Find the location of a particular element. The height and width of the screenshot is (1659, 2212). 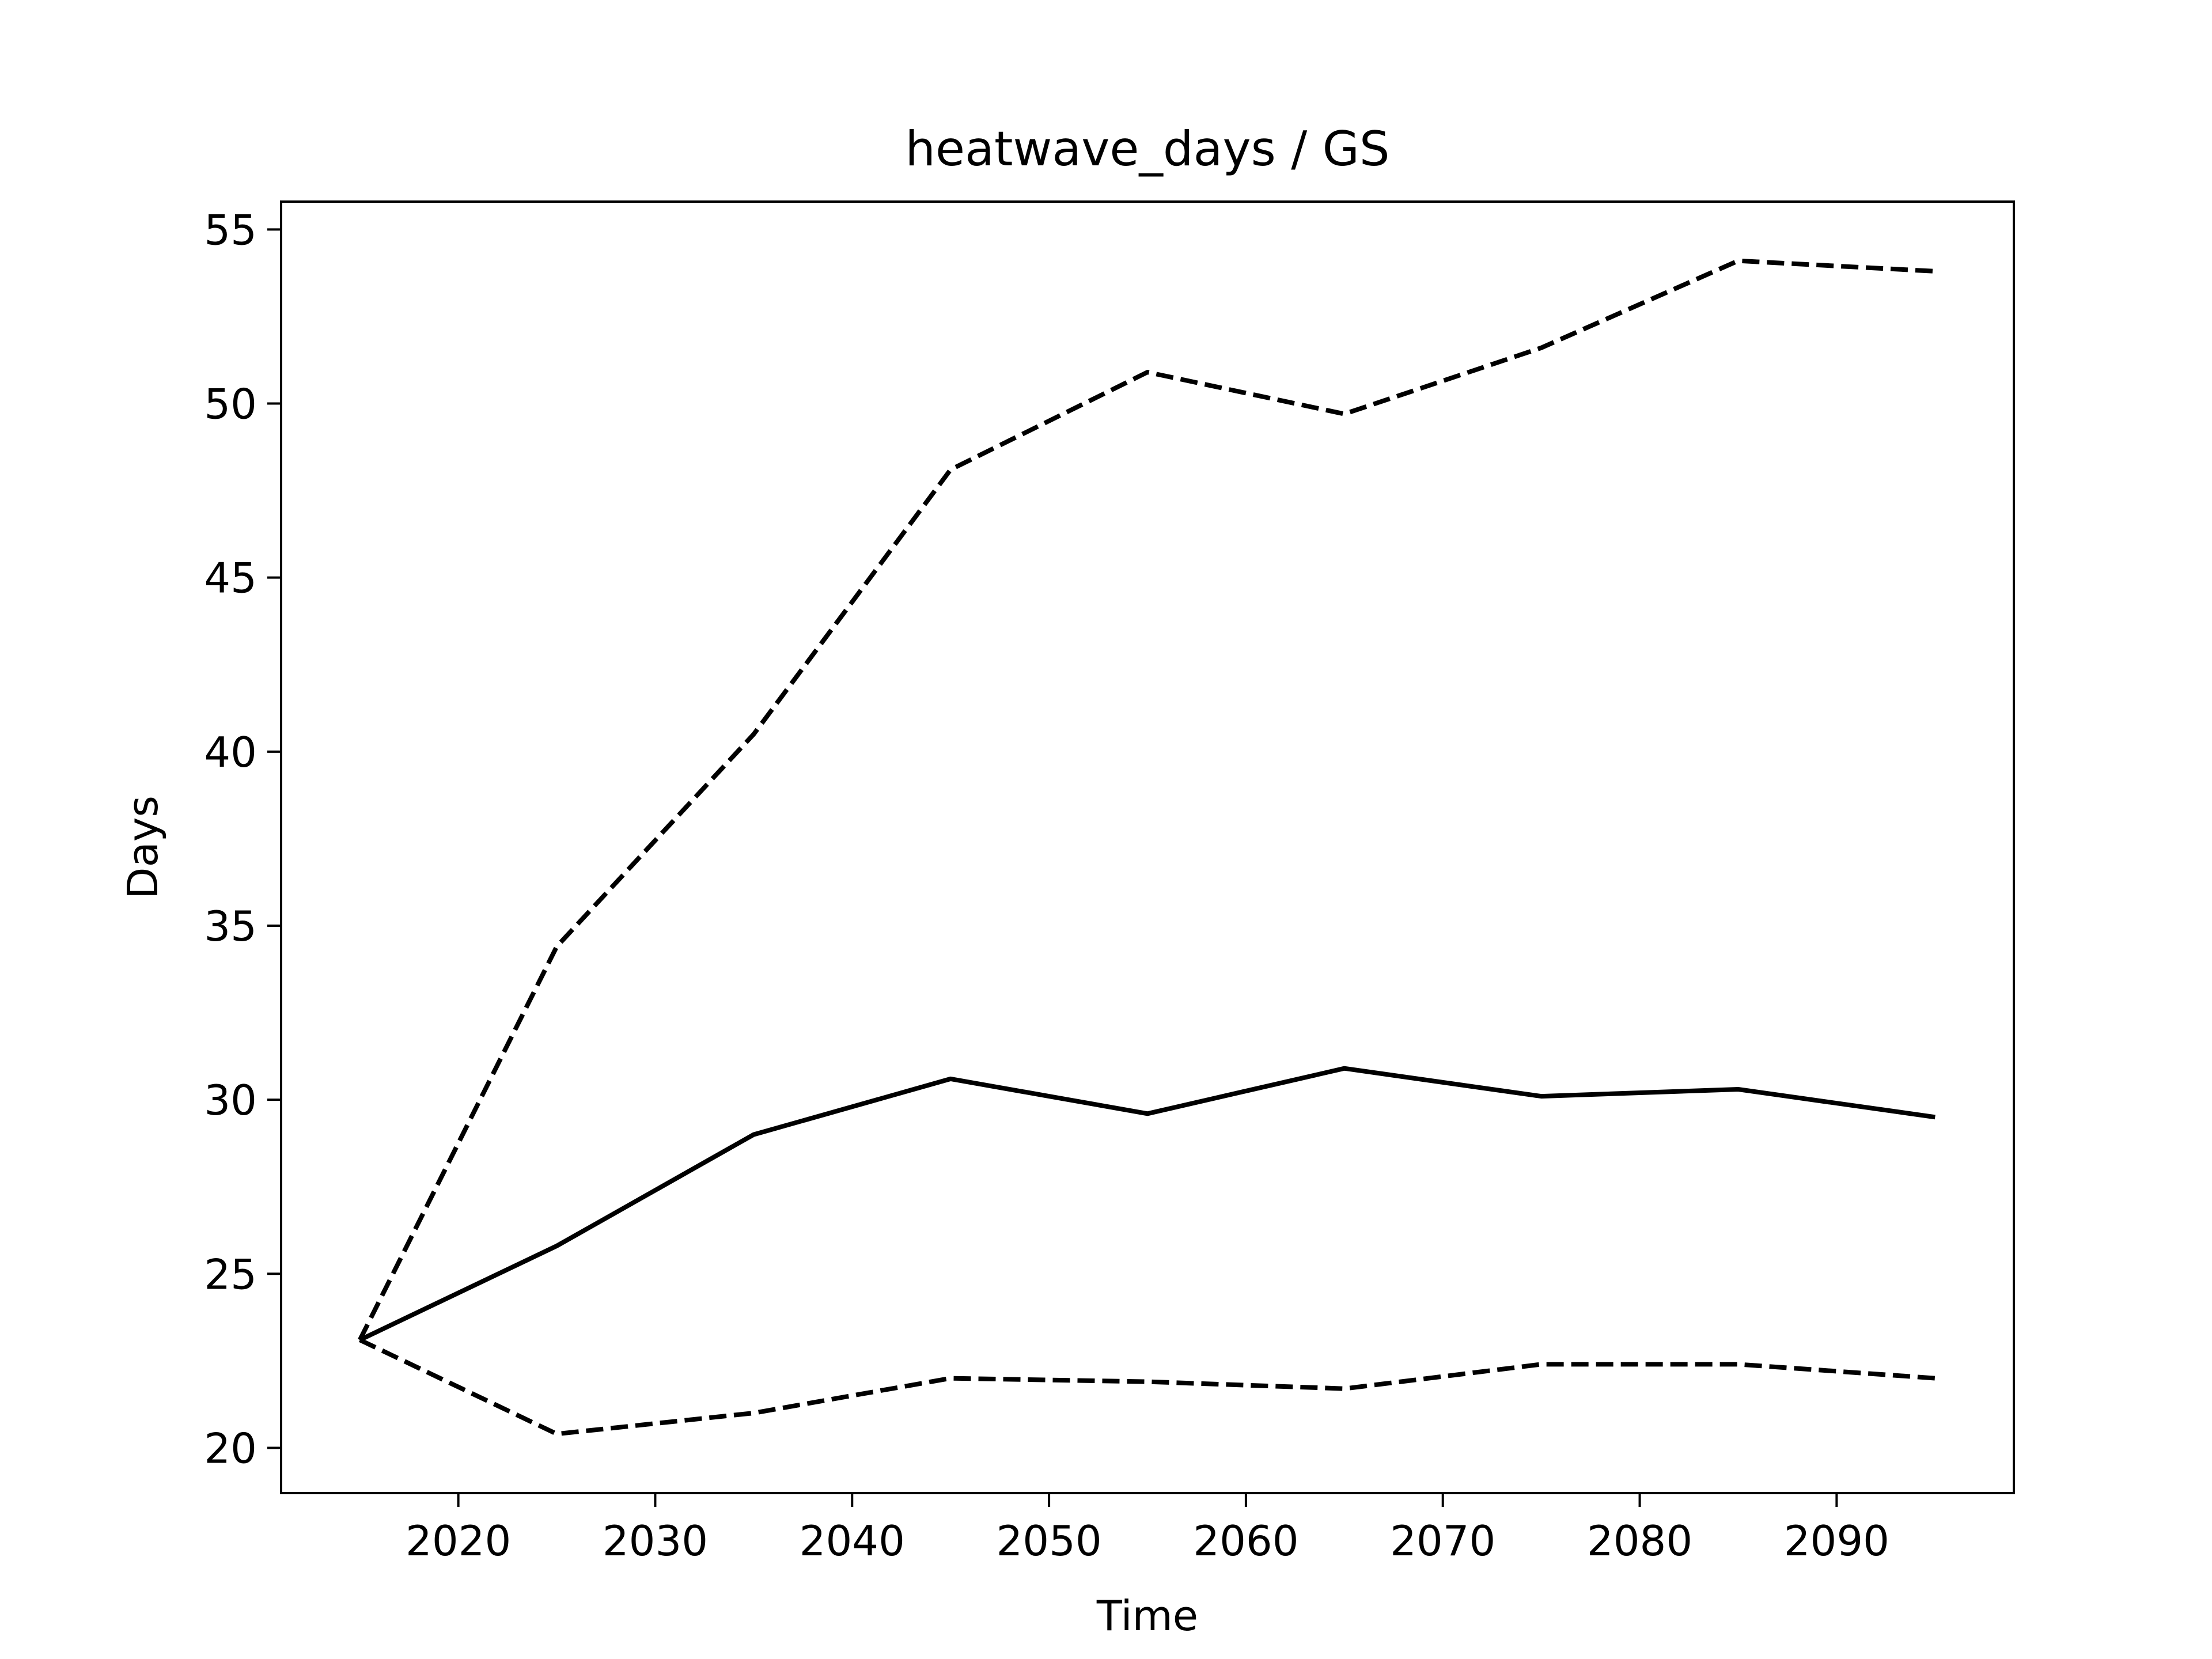

y-tick-label: 25 is located at coordinates (230, 1274).